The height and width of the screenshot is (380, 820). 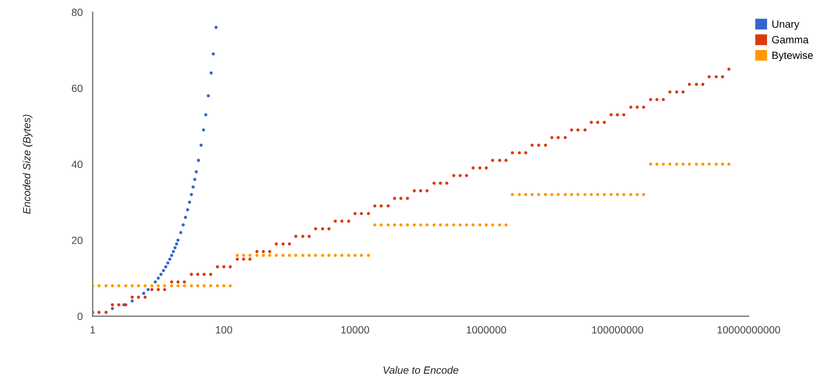 I want to click on y-tick-label: 40, so click(x=77, y=164).